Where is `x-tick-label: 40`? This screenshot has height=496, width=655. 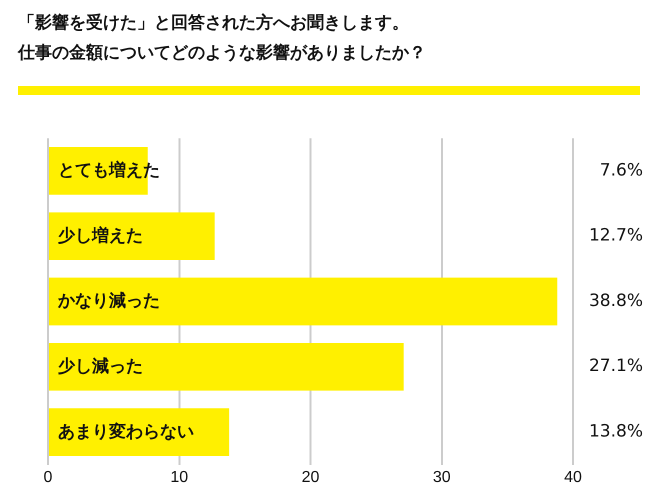 x-tick-label: 40 is located at coordinates (573, 477).